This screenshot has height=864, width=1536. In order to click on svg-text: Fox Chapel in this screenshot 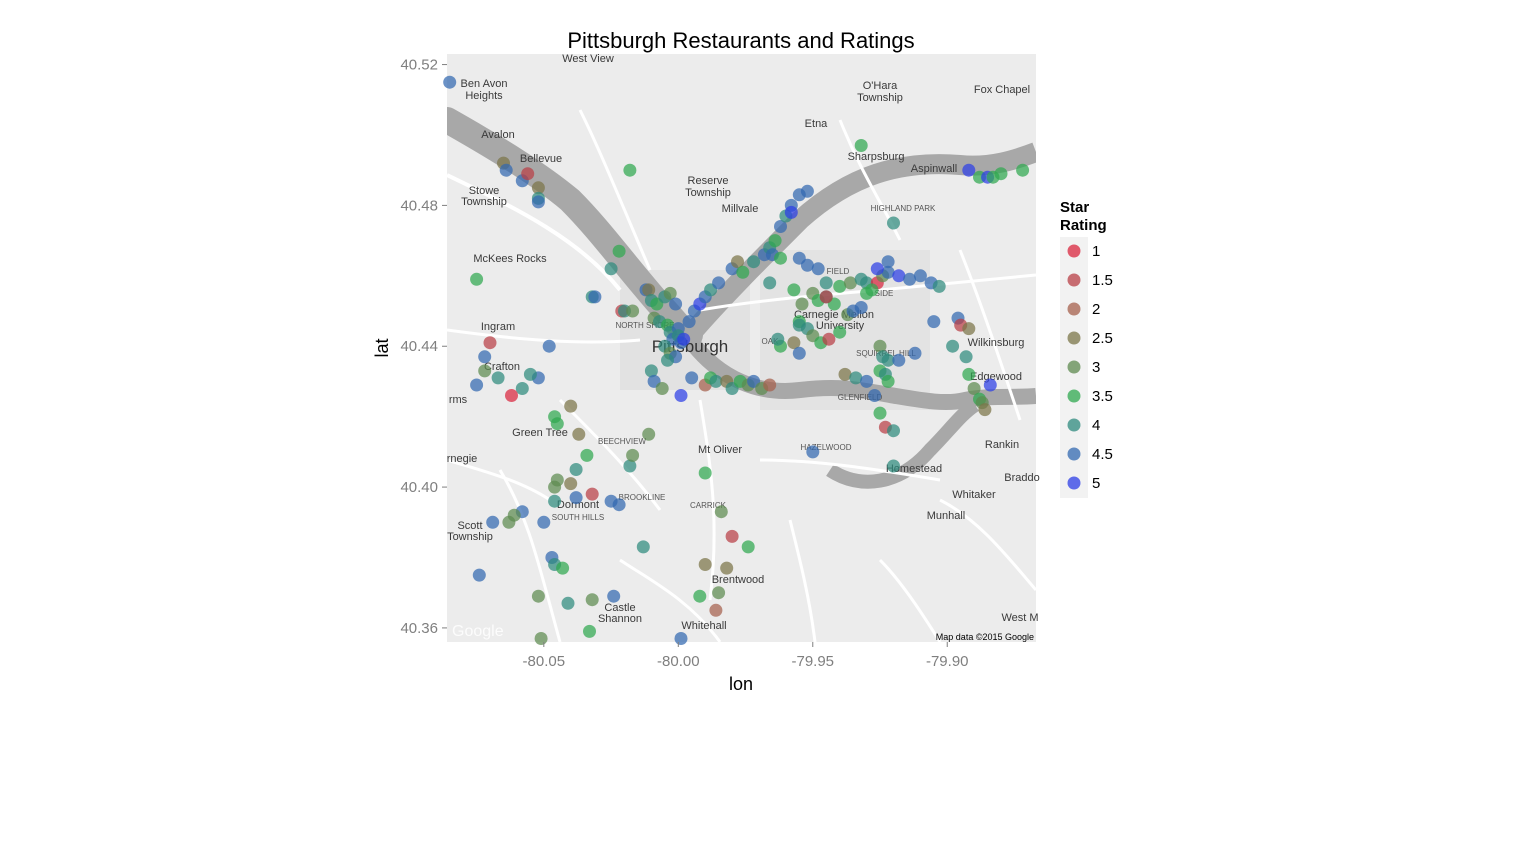, I will do `click(1002, 90)`.